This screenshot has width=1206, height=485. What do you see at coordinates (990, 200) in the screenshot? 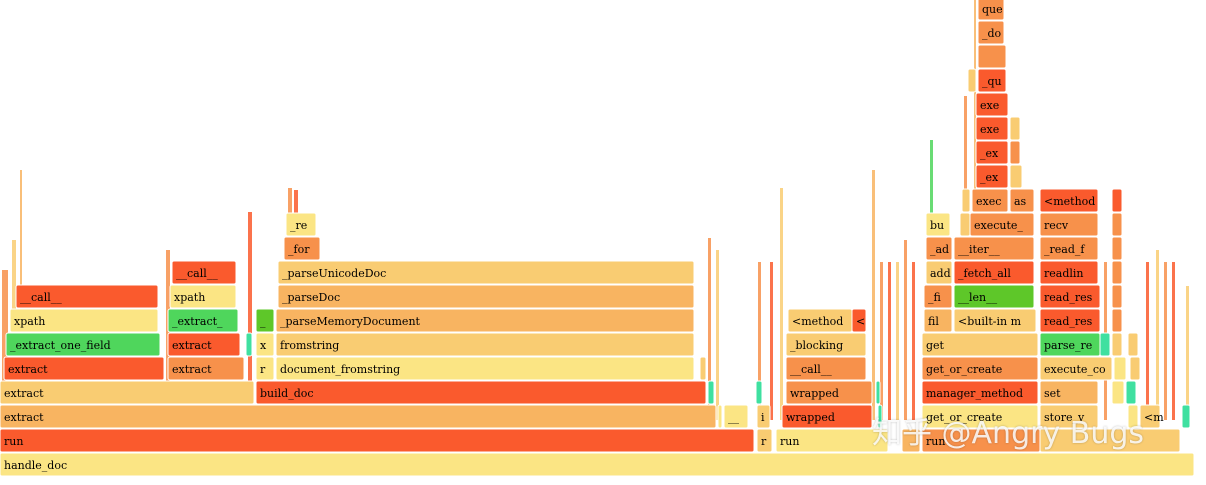
I see `flame-frame: exec` at bounding box center [990, 200].